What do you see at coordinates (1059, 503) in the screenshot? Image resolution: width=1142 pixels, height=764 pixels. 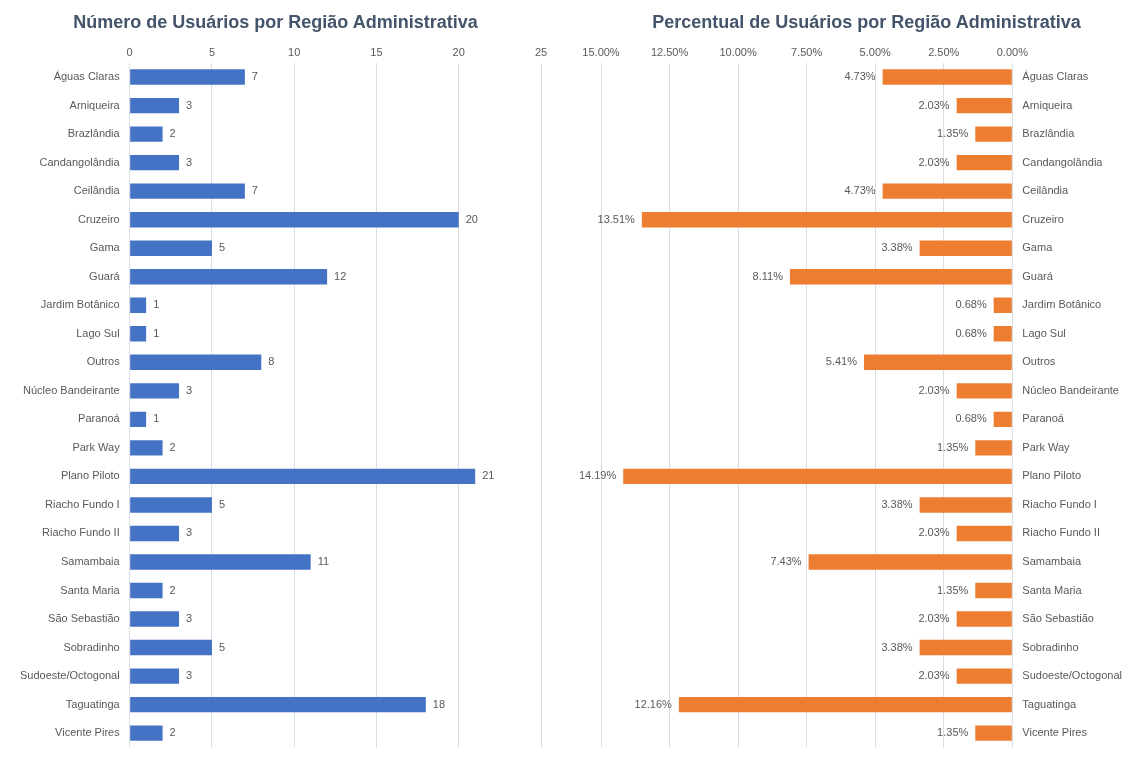 I see `y-tick-label: Riacho Fundo I` at bounding box center [1059, 503].